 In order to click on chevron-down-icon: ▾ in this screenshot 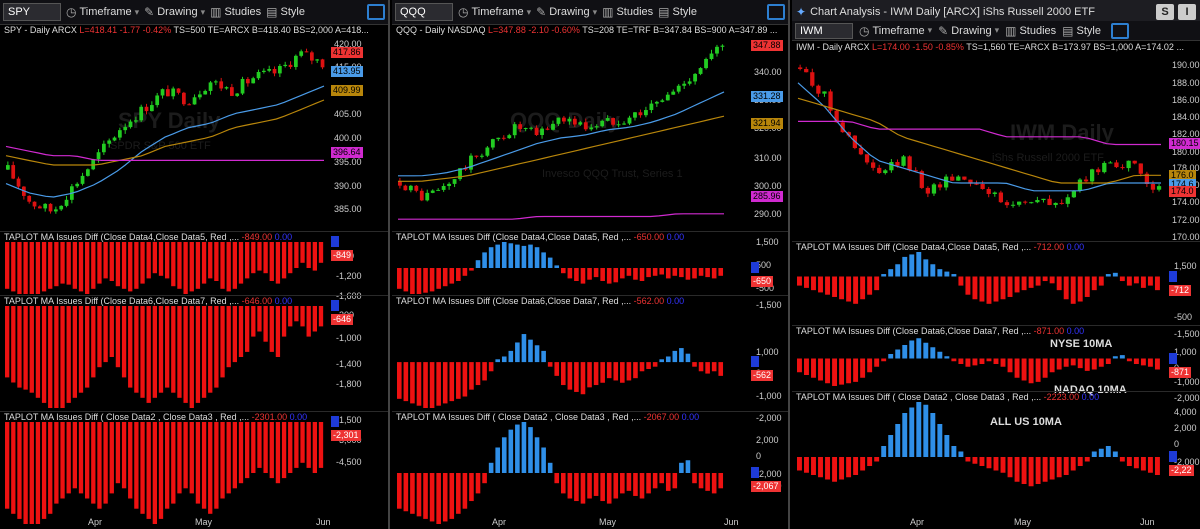, I will do `click(529, 11)`.